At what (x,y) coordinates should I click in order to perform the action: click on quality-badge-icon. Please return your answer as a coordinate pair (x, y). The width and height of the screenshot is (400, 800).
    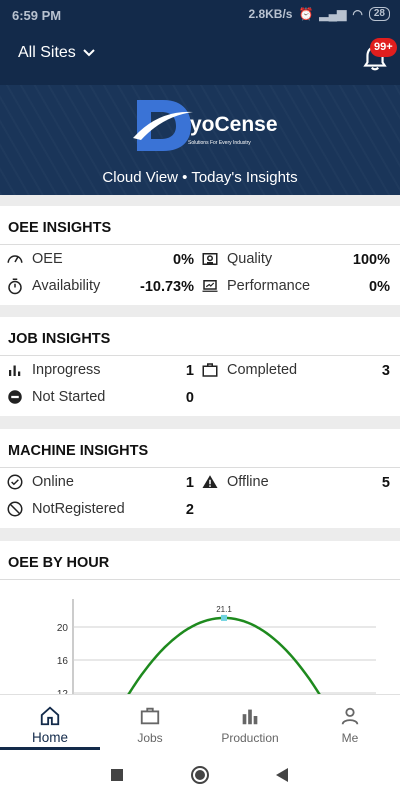
    Looking at the image, I should click on (210, 259).